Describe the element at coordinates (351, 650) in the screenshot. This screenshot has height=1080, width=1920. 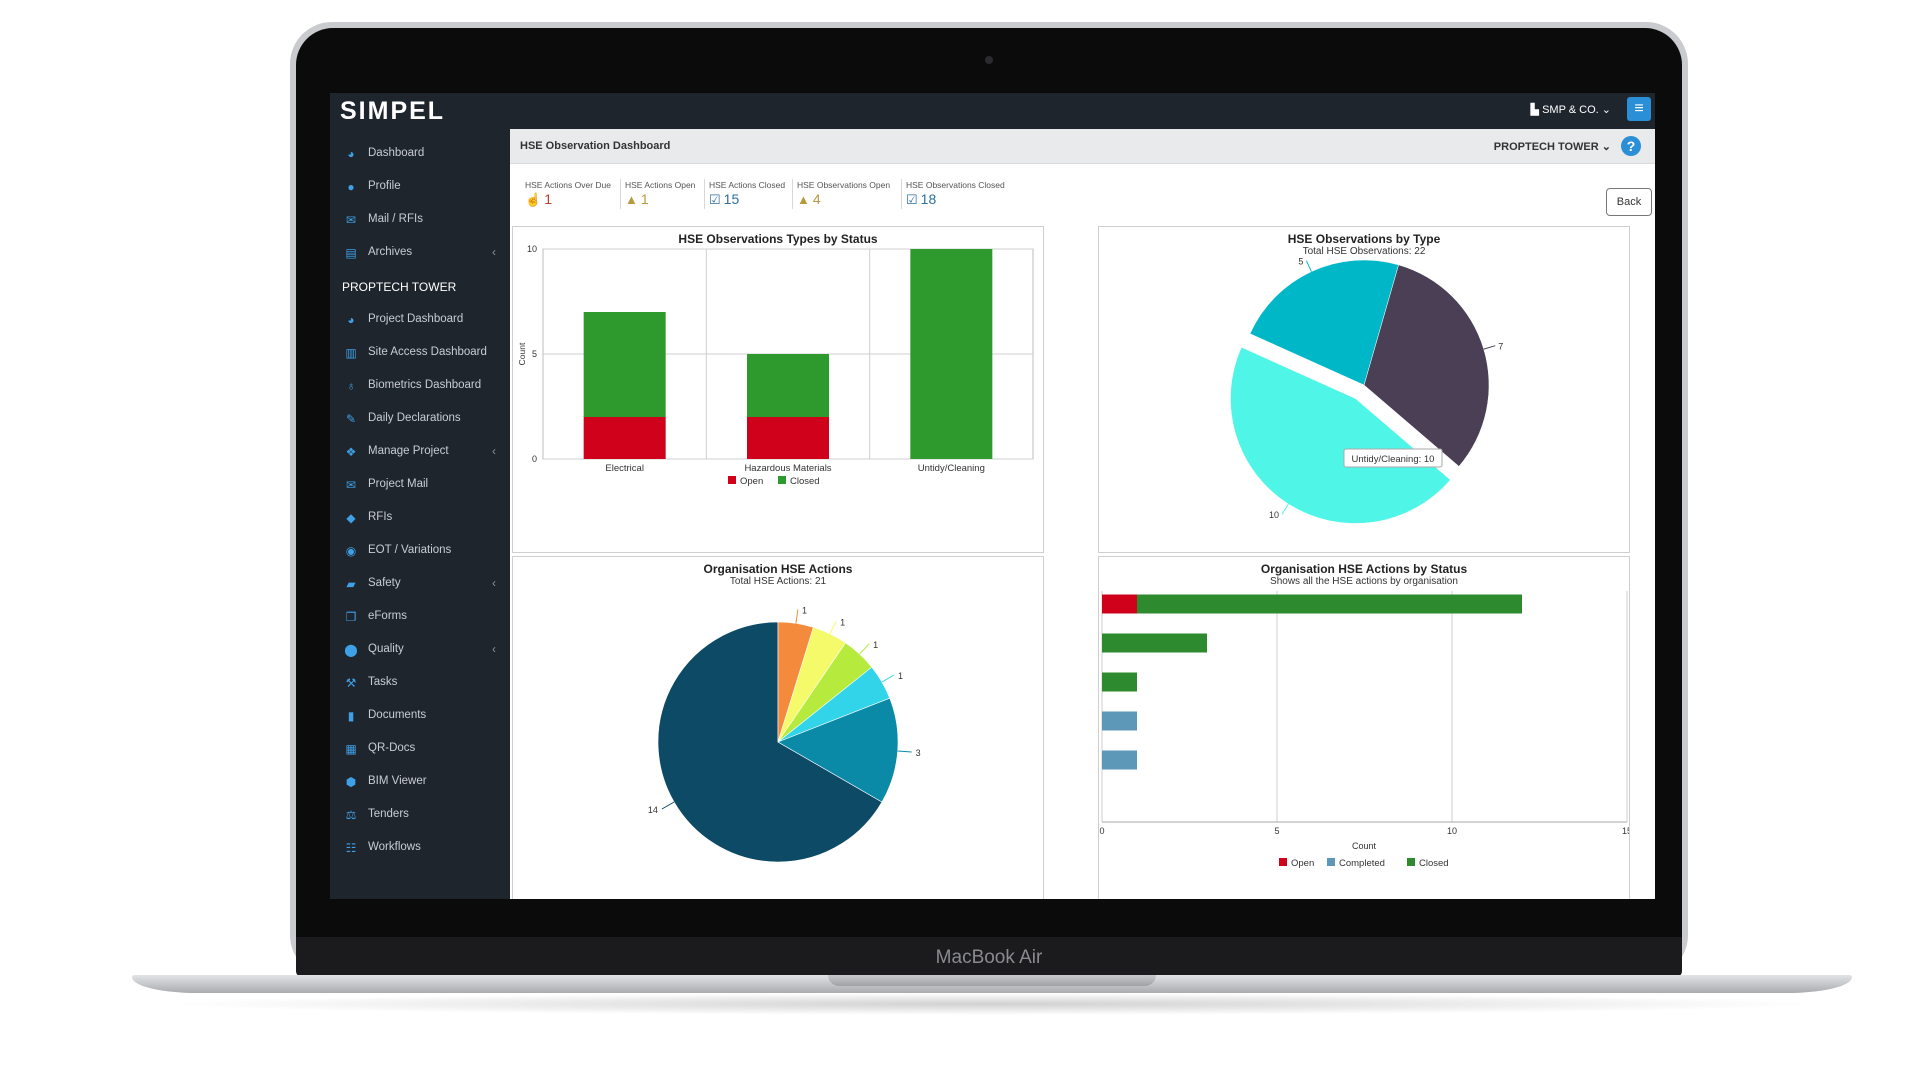
I see `pin-icon: ⬤` at that location.